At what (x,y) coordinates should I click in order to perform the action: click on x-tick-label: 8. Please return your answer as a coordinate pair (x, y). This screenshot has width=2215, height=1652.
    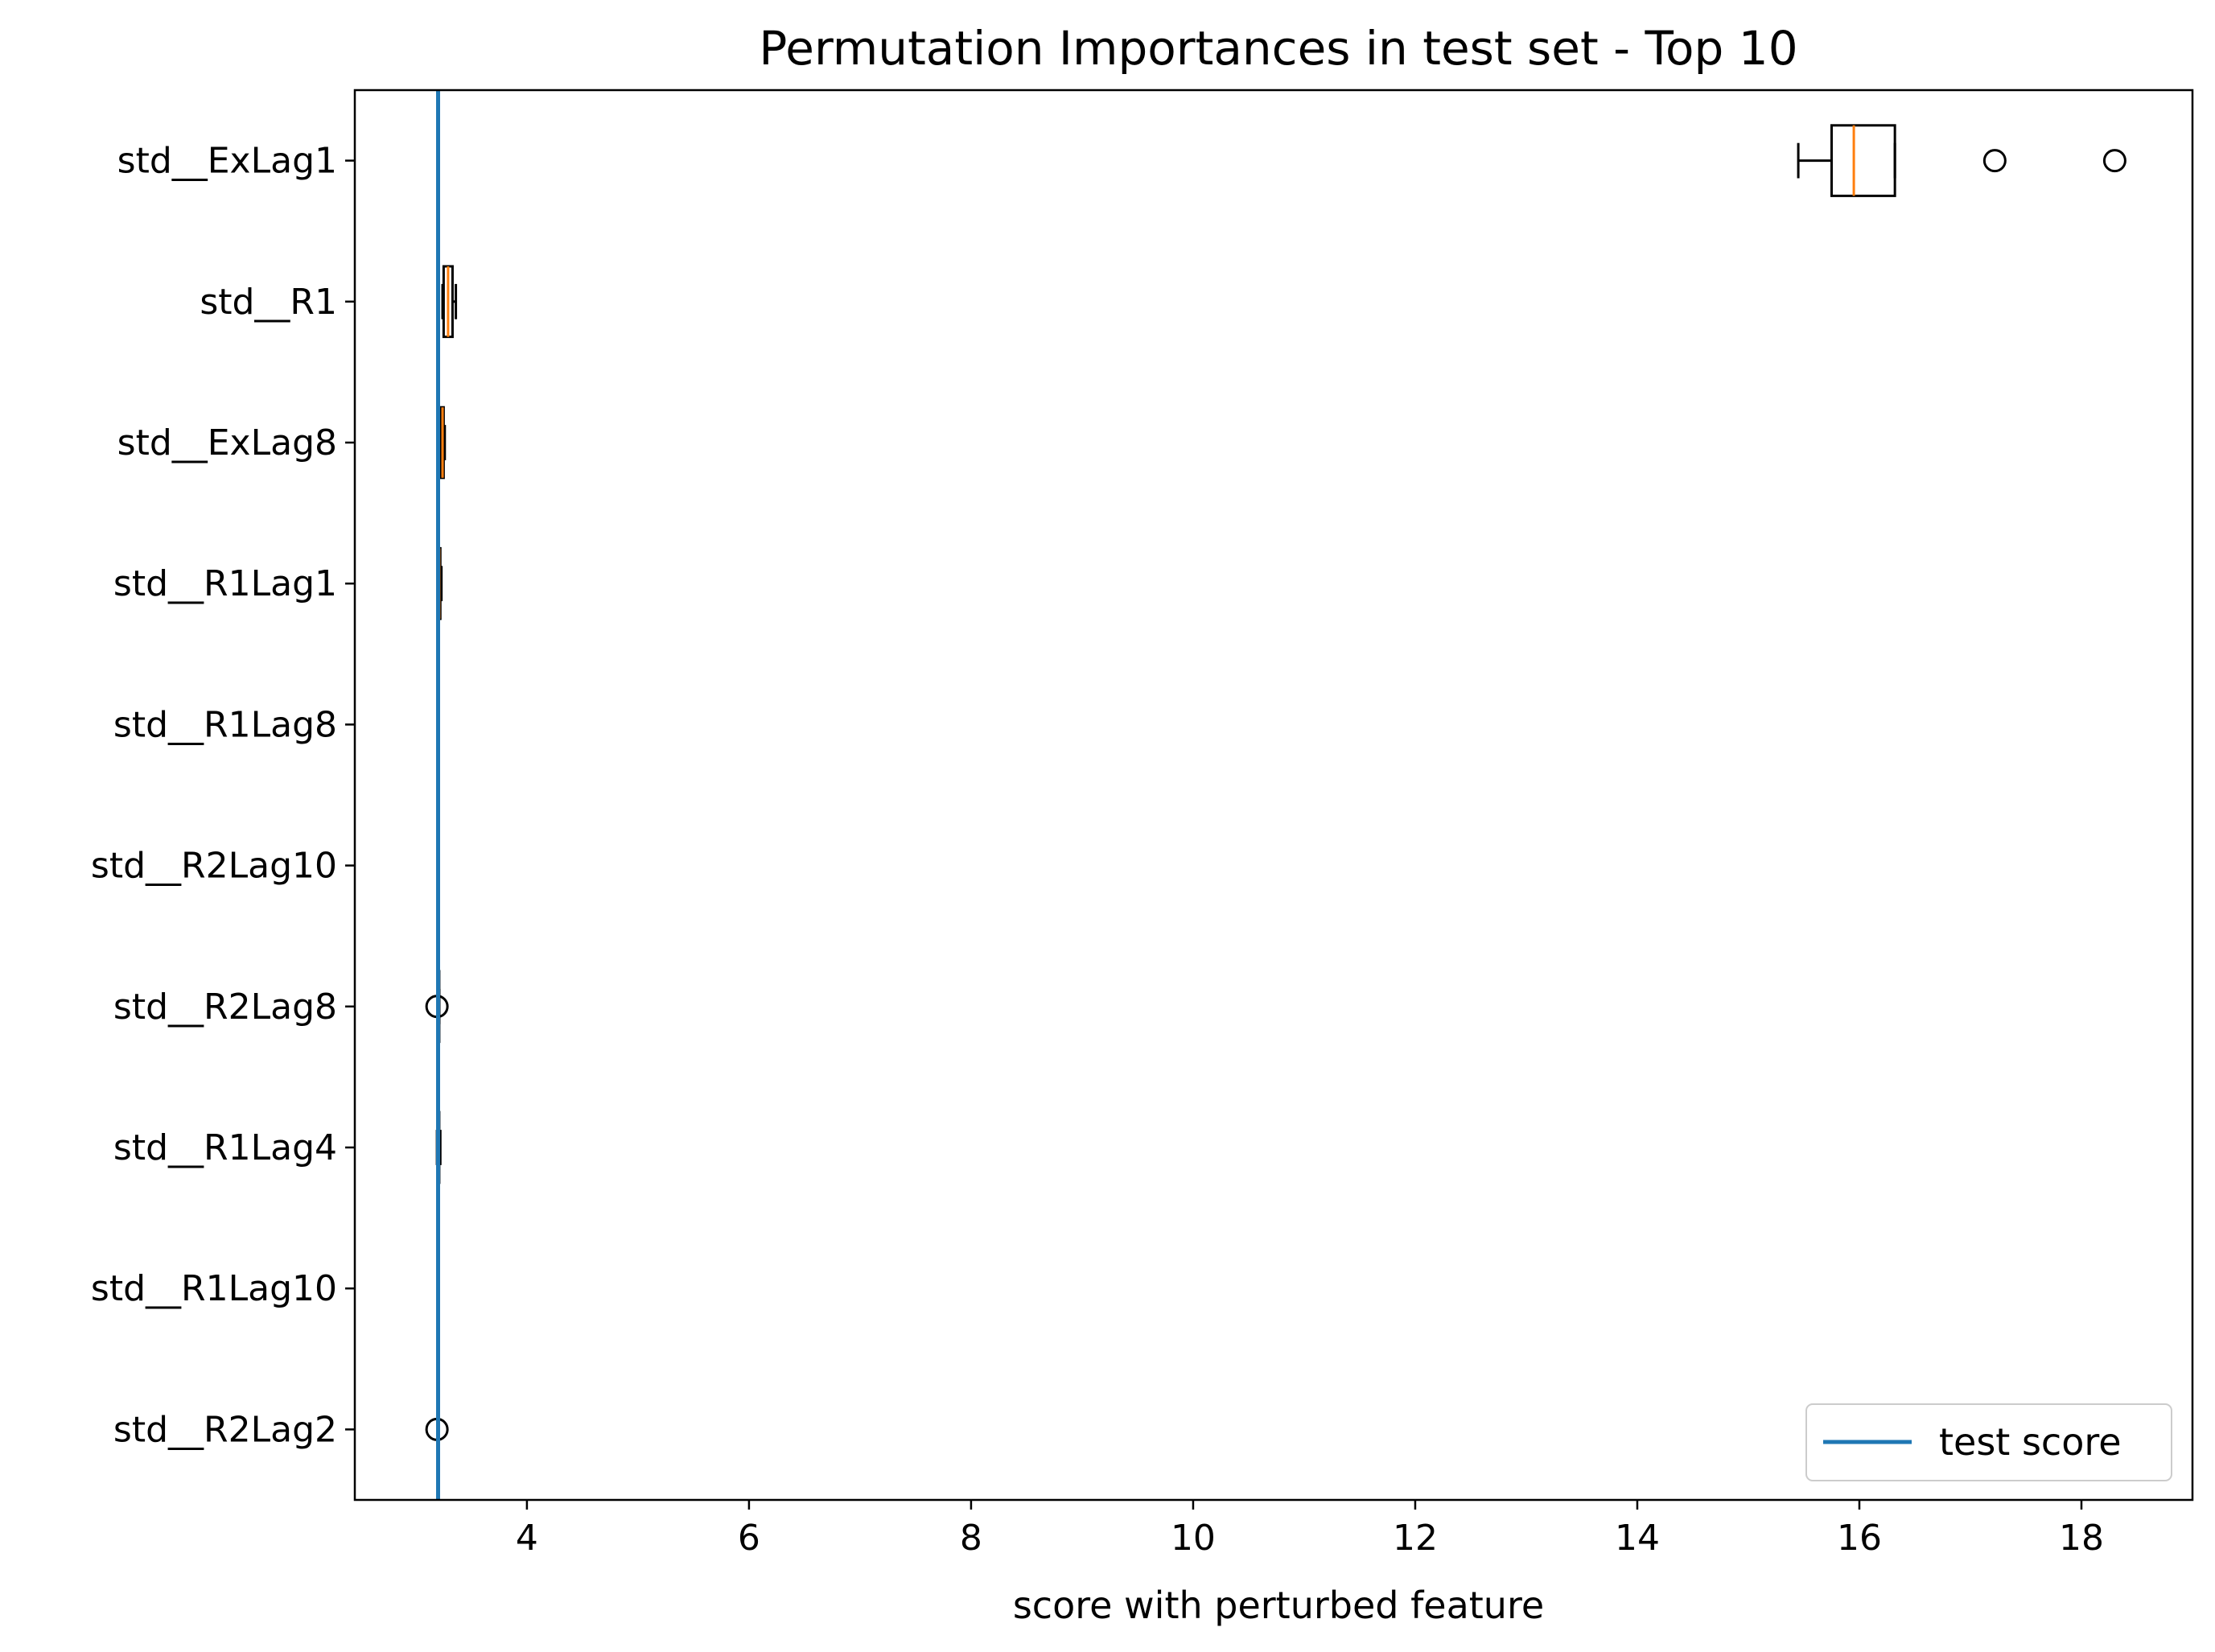
    Looking at the image, I should click on (971, 1538).